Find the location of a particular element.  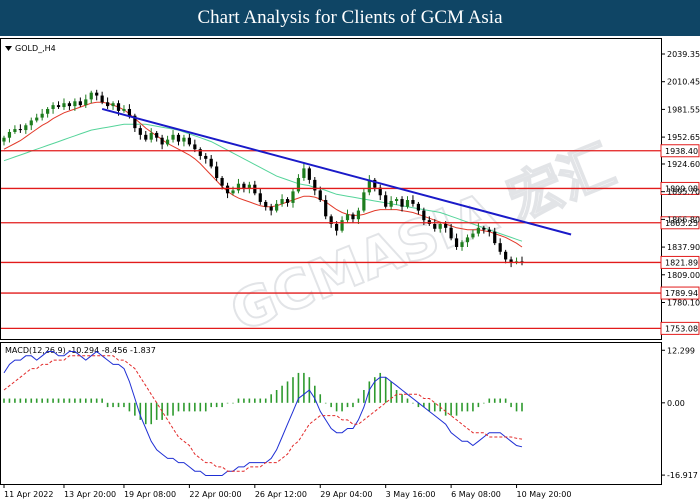

level-label: 1899.08 is located at coordinates (681, 188).